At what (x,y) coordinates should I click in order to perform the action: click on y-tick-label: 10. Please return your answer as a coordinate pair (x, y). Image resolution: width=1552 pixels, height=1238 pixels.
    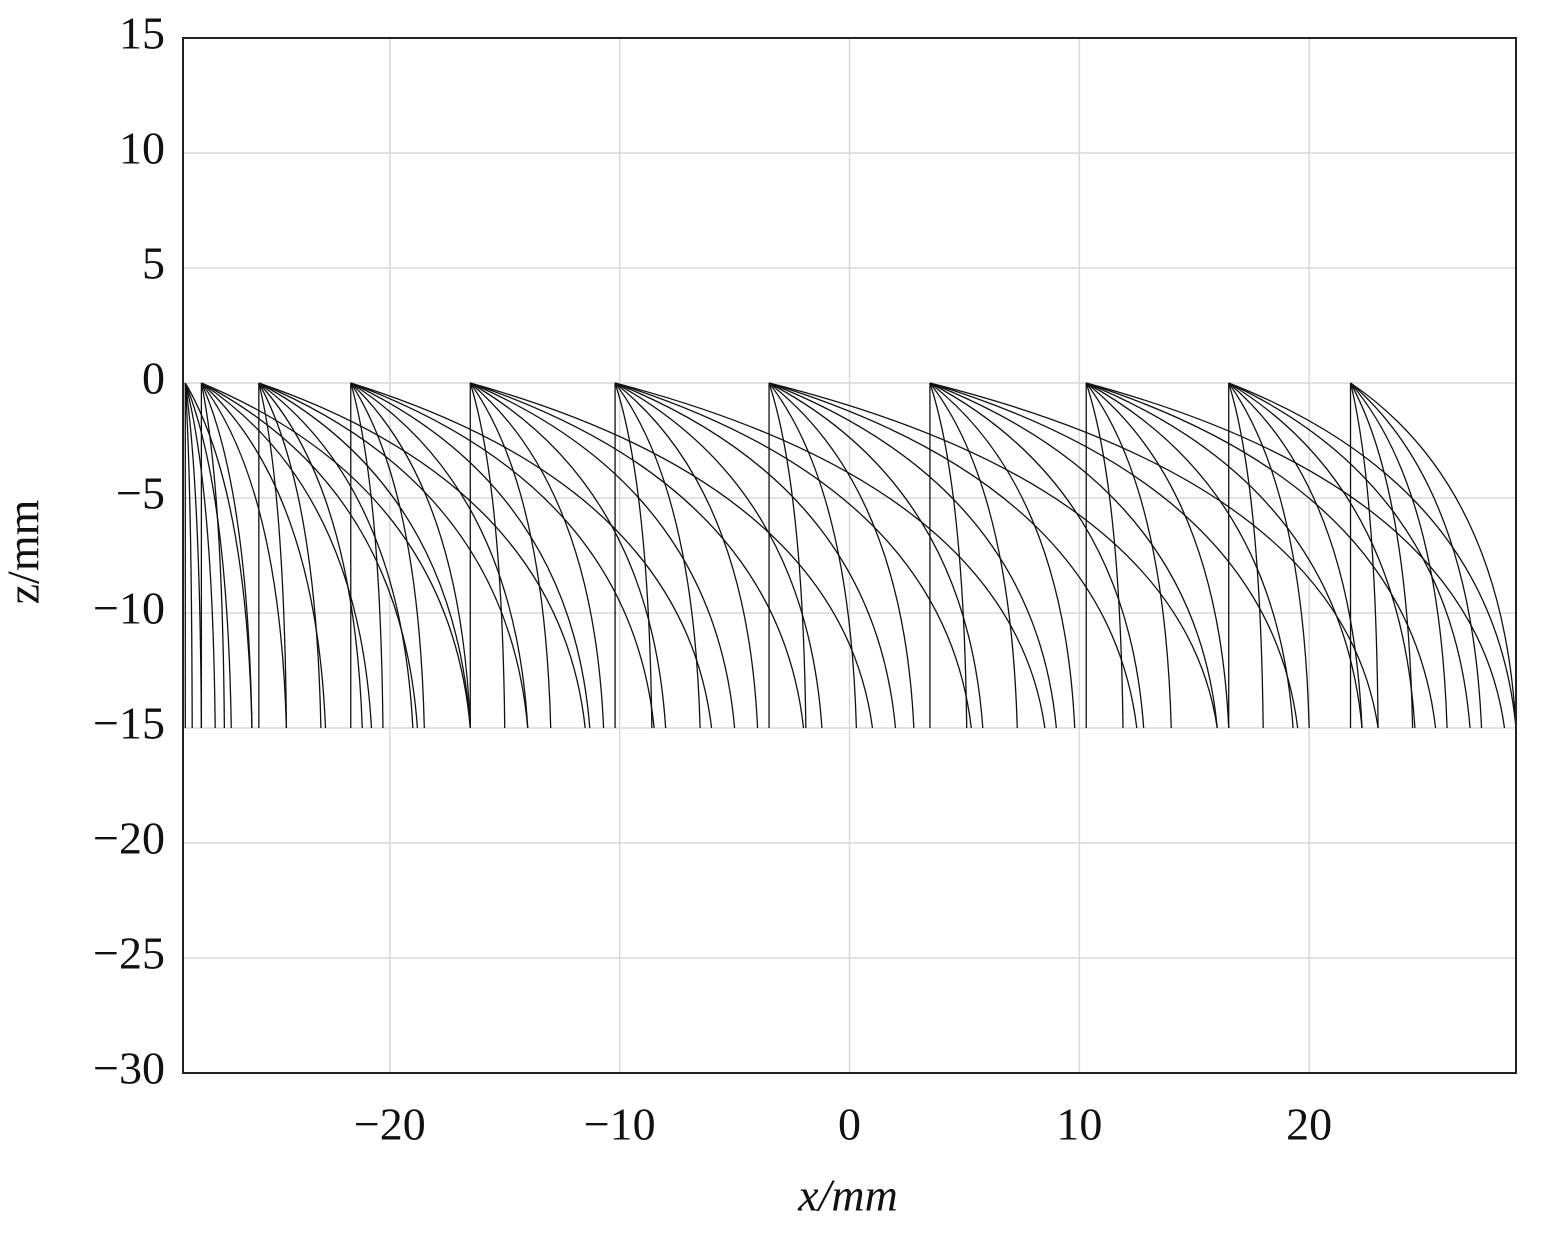
    Looking at the image, I should click on (142, 148).